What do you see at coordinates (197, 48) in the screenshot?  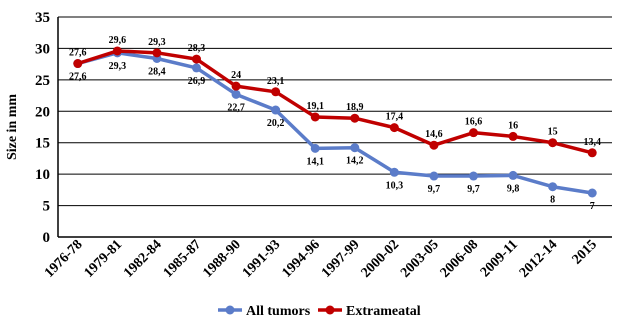 I see `data-label: 28,3` at bounding box center [197, 48].